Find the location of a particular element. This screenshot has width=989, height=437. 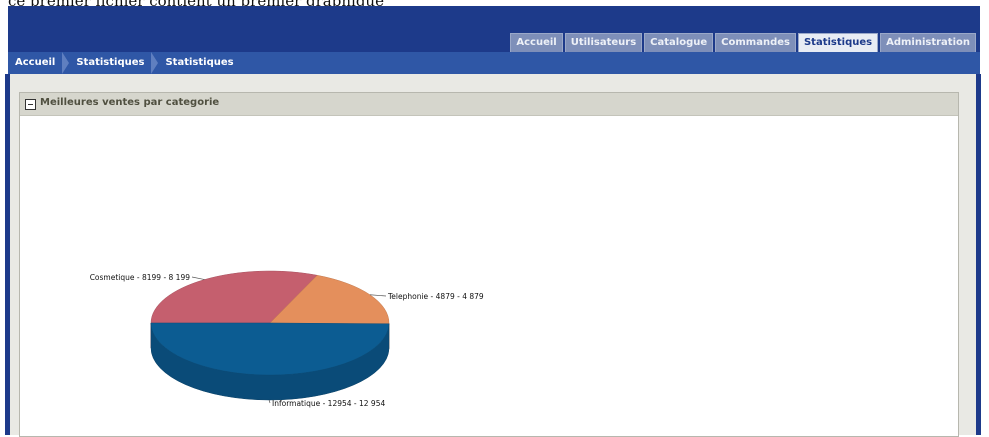

pie-label-informatique: Informatique - 12954 - 12 954 is located at coordinates (328, 403).